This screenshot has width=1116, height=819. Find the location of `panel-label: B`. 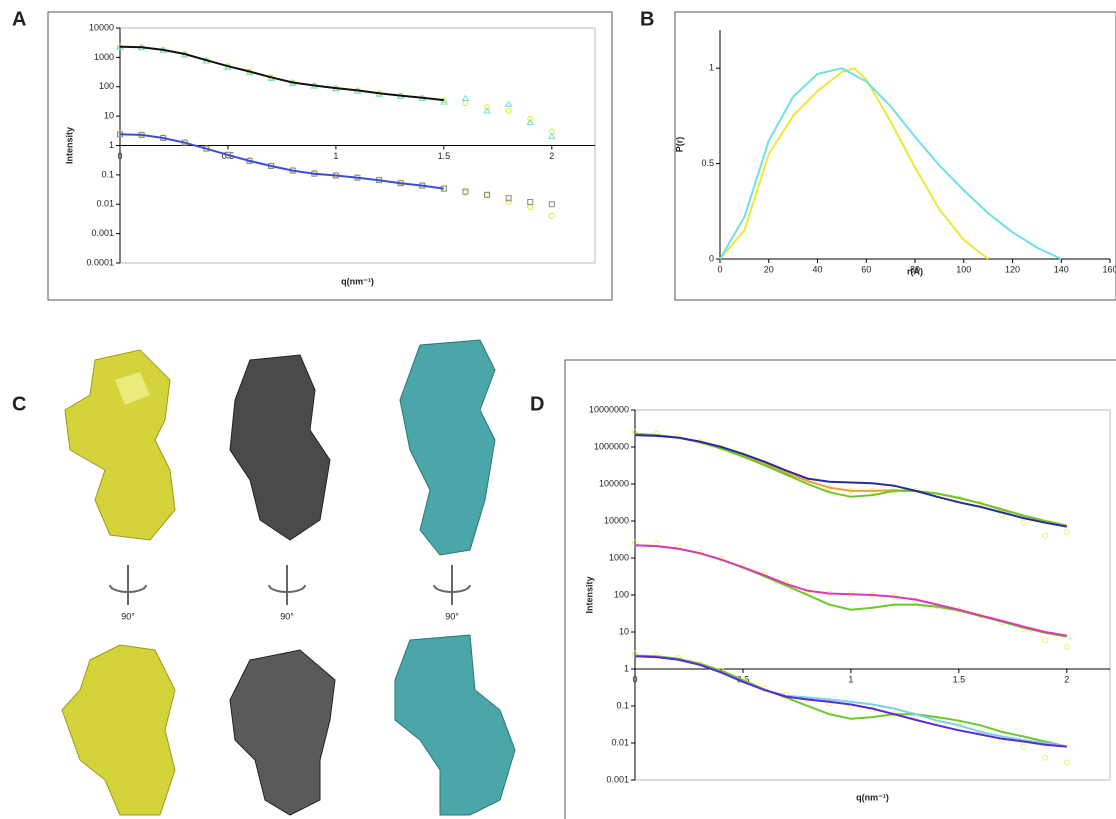

panel-label: B is located at coordinates (647, 19).